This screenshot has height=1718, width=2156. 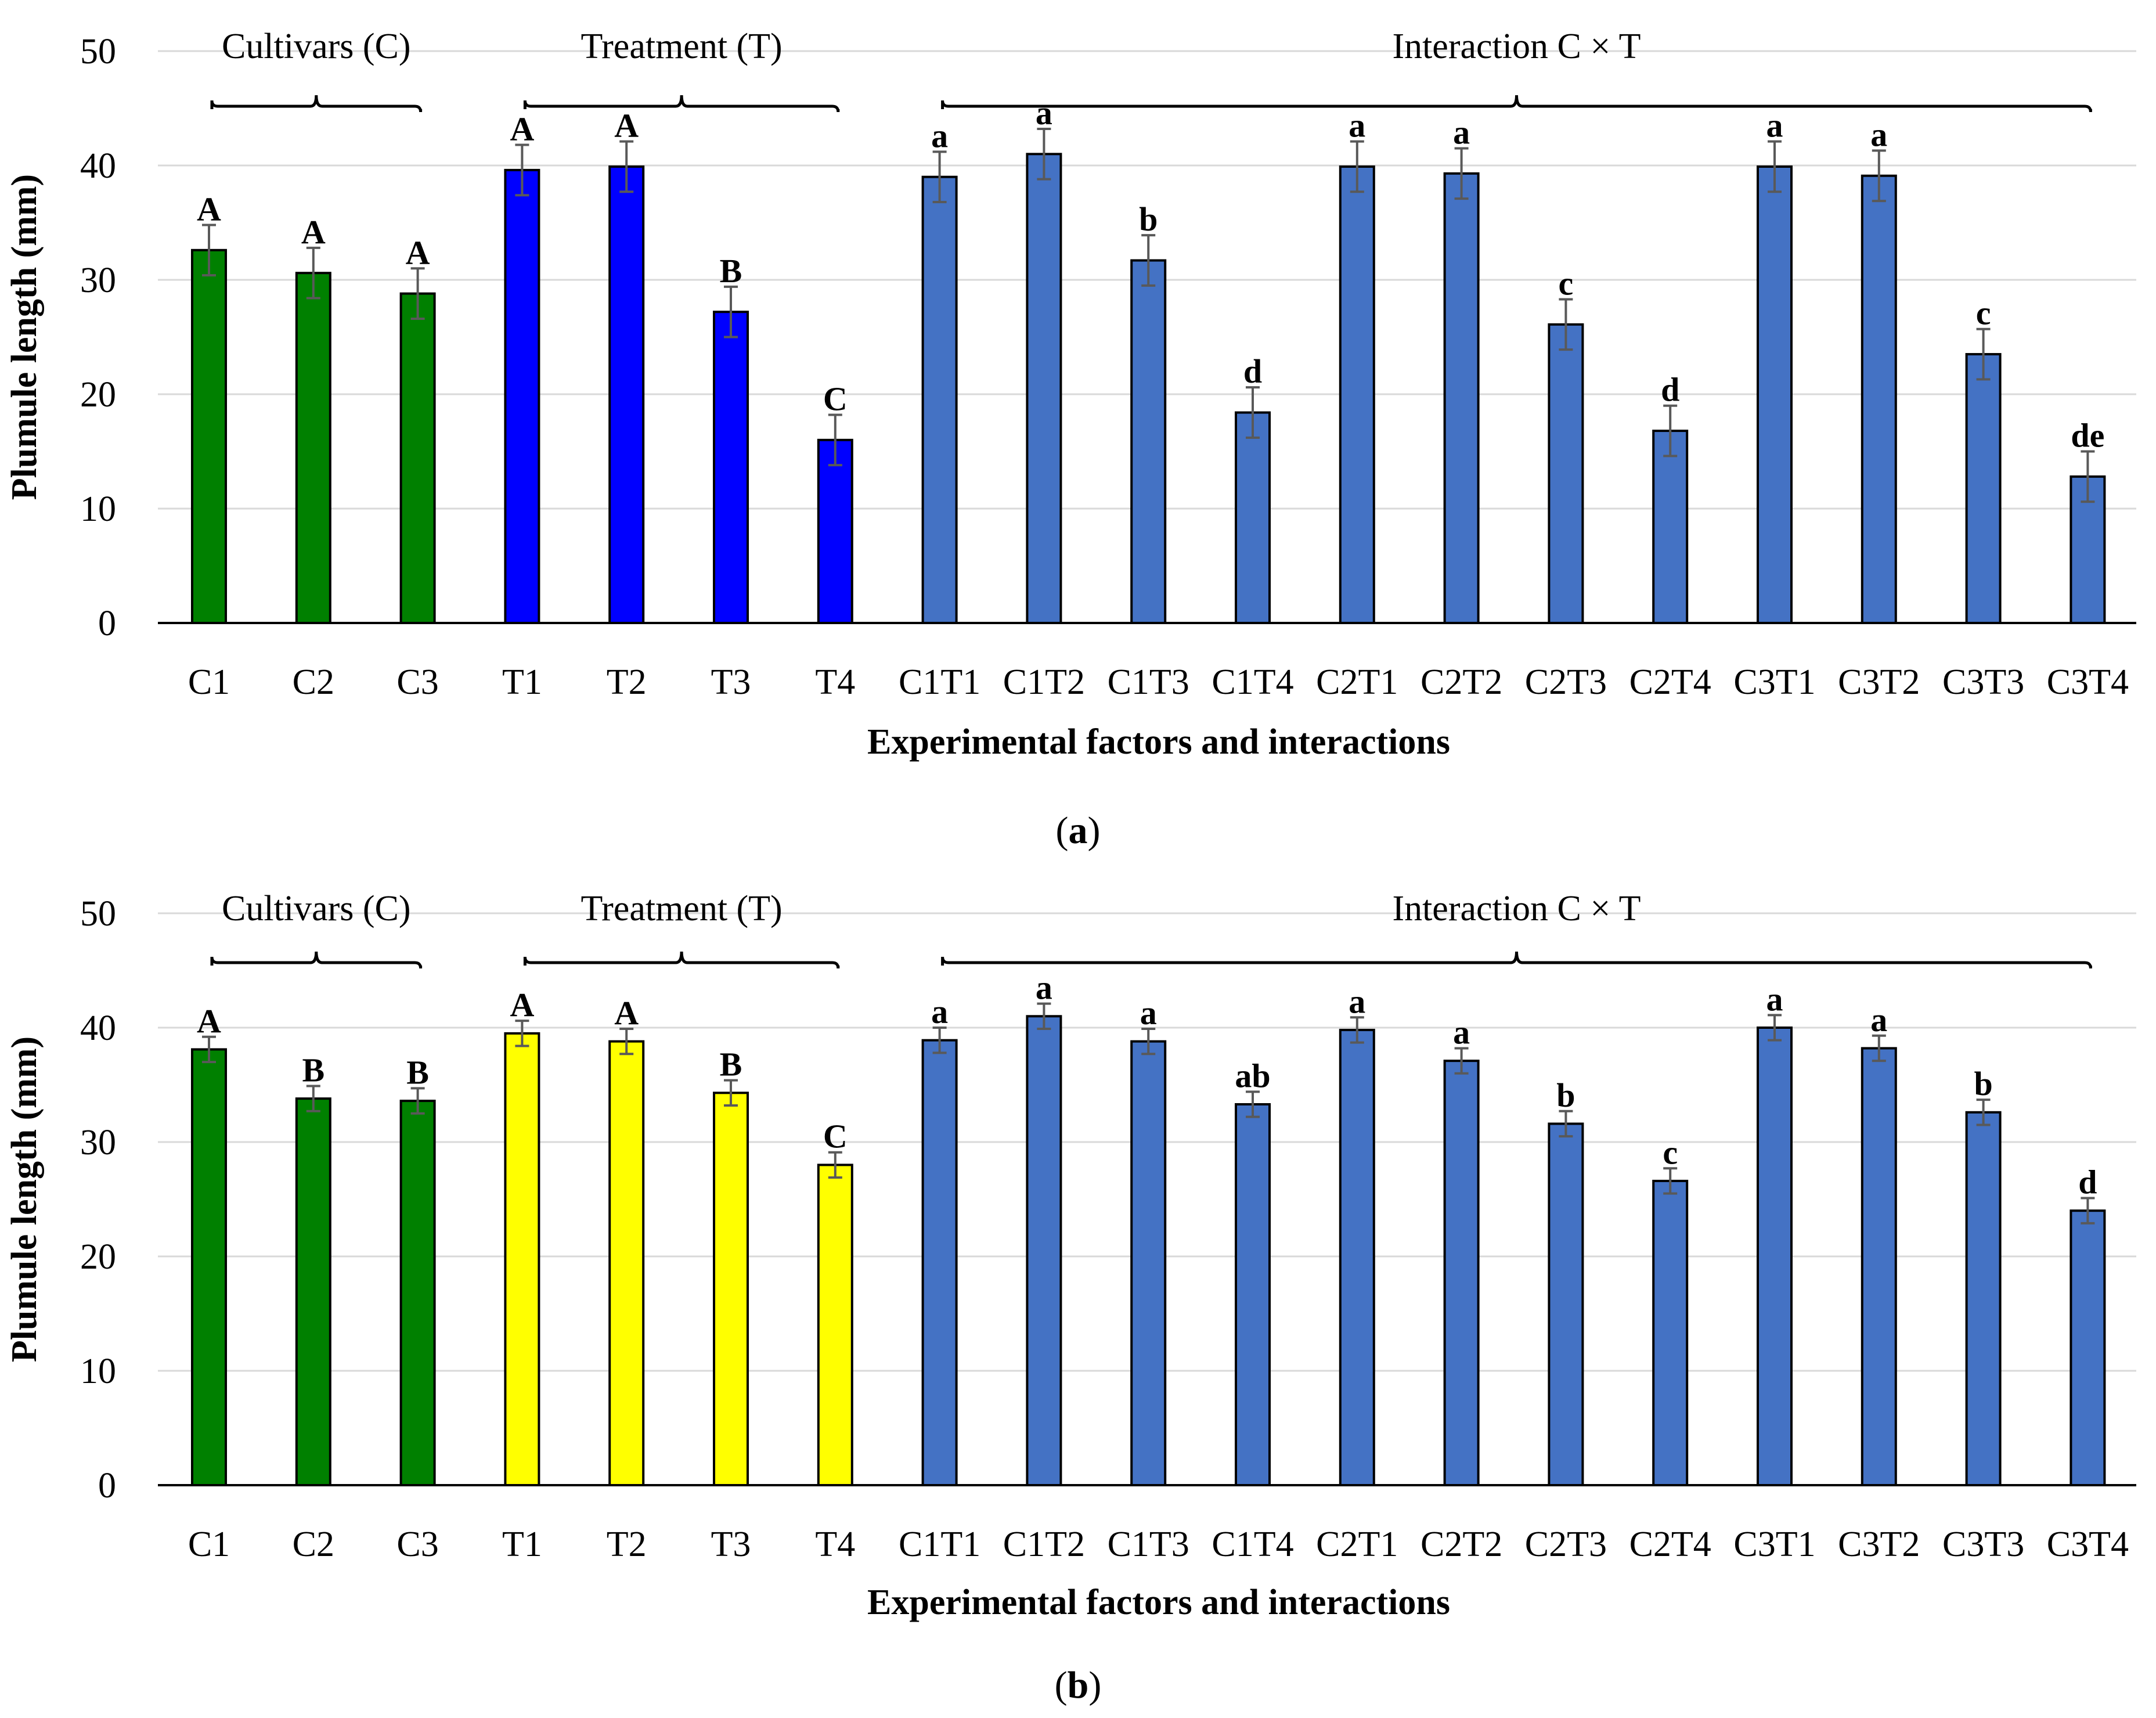 What do you see at coordinates (1357, 682) in the screenshot?
I see `x-tick-label: C2T1` at bounding box center [1357, 682].